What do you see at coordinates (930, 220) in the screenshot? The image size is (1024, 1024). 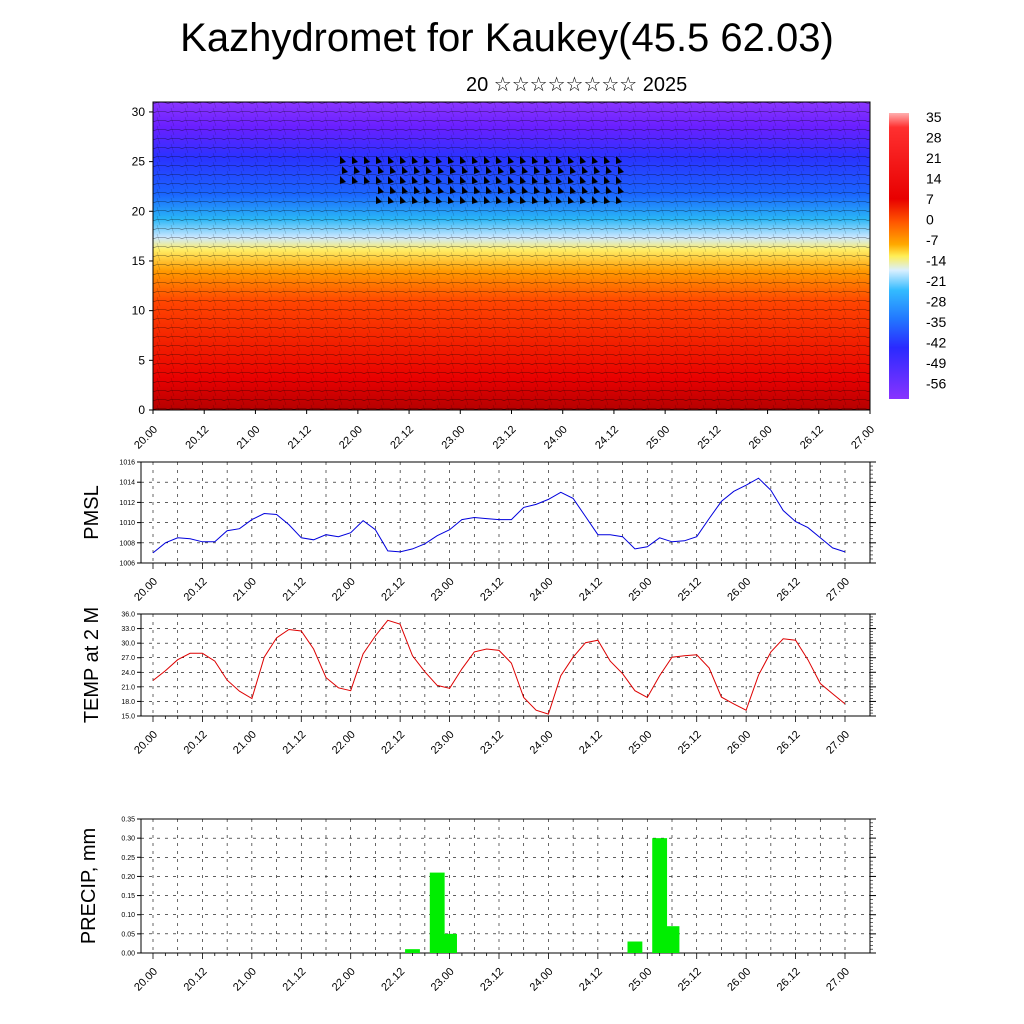 I see `colorbar-tick-label: 0` at bounding box center [930, 220].